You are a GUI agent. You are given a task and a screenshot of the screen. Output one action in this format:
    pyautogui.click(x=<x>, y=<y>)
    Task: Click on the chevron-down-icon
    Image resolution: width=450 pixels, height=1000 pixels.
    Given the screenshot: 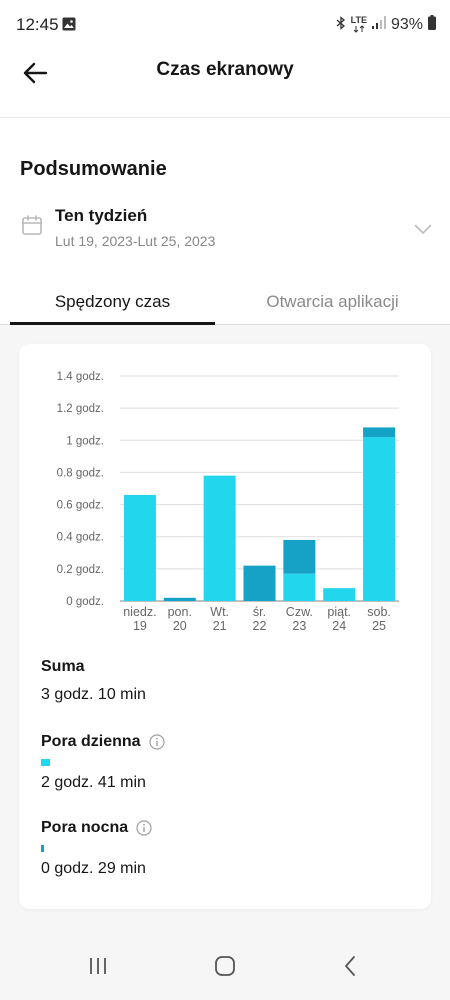 What is the action you would take?
    pyautogui.click(x=423, y=231)
    